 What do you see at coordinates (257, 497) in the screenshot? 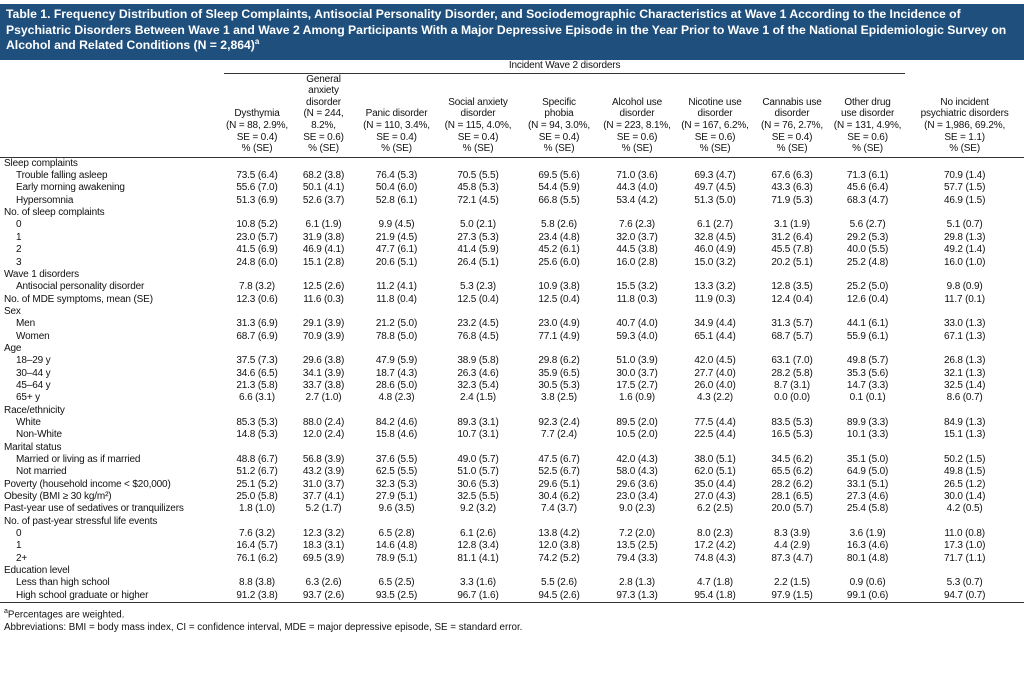
I see `cell-value: 25.0 (5.8)` at bounding box center [257, 497].